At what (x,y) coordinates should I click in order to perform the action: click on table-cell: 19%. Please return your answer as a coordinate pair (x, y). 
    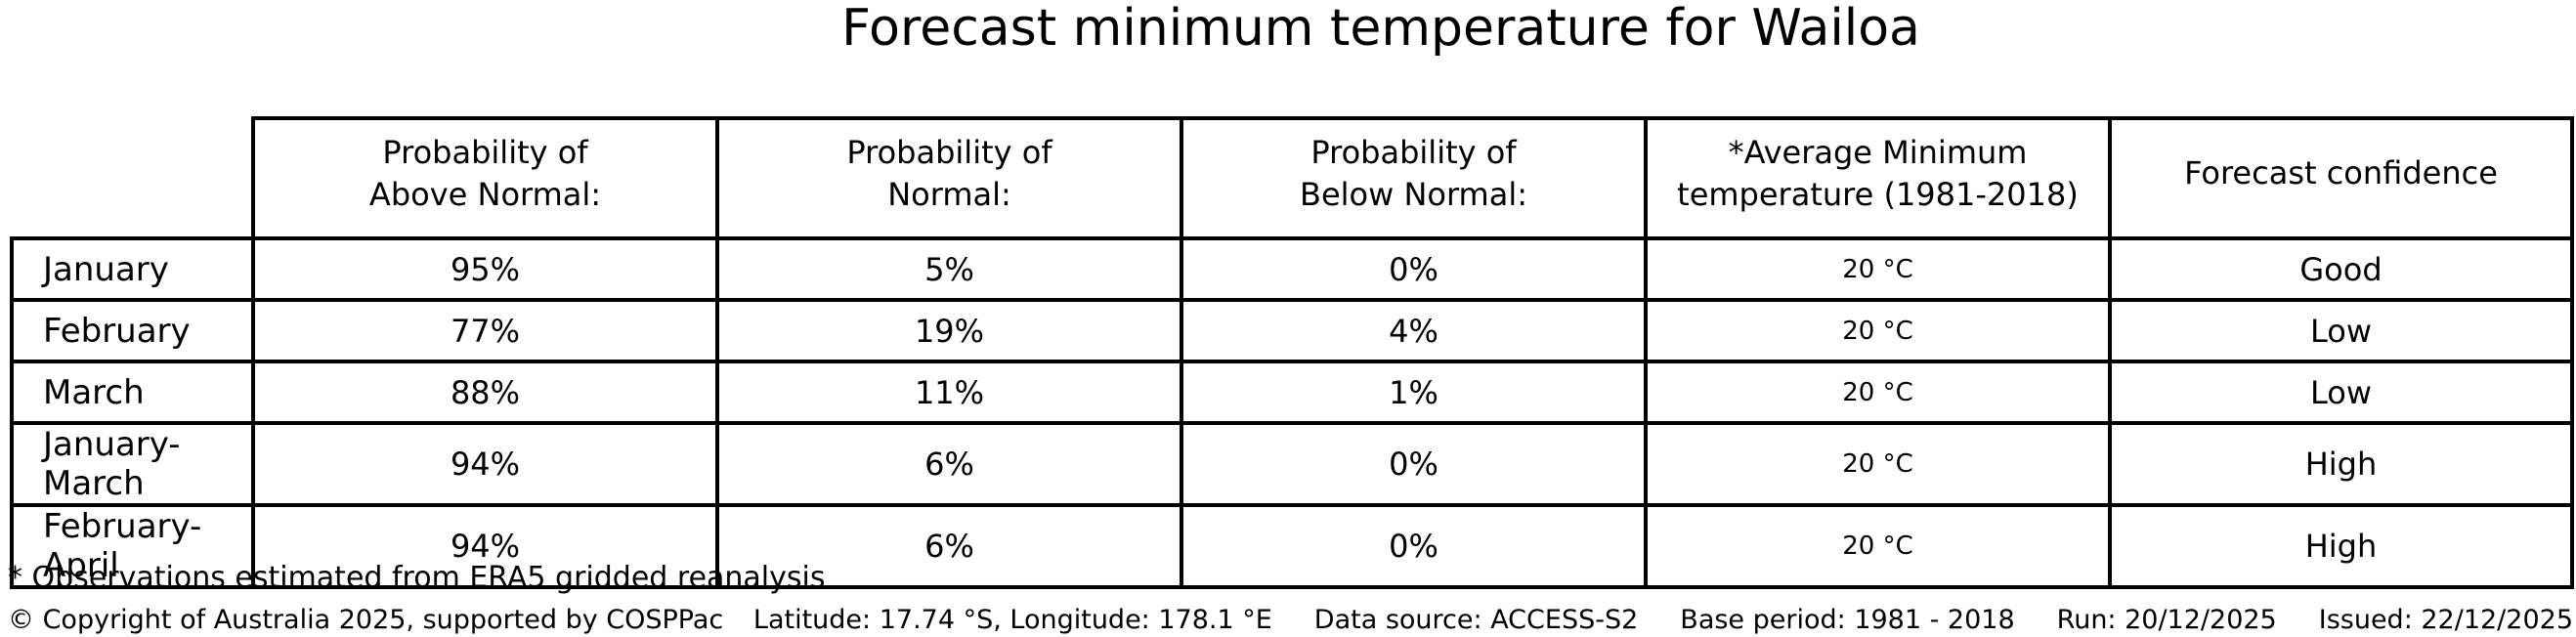
    Looking at the image, I should click on (949, 330).